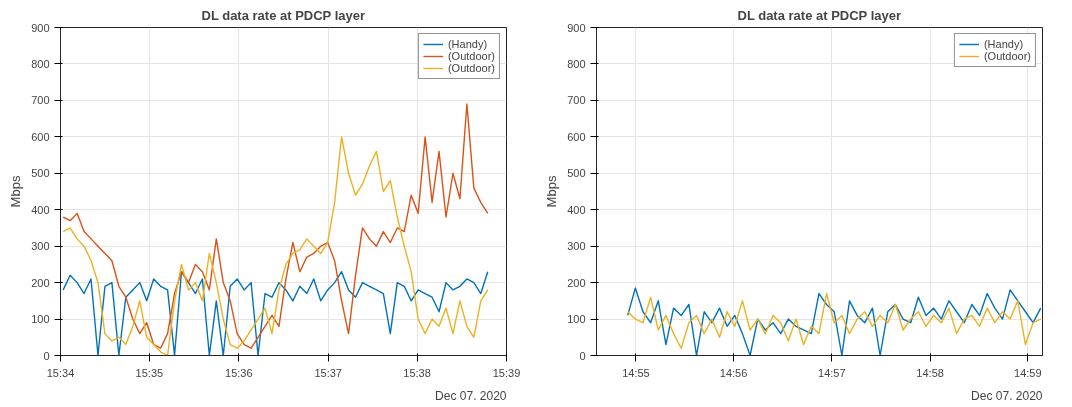  Describe the element at coordinates (60, 372) in the screenshot. I see `x-tick-label: 15:34` at that location.